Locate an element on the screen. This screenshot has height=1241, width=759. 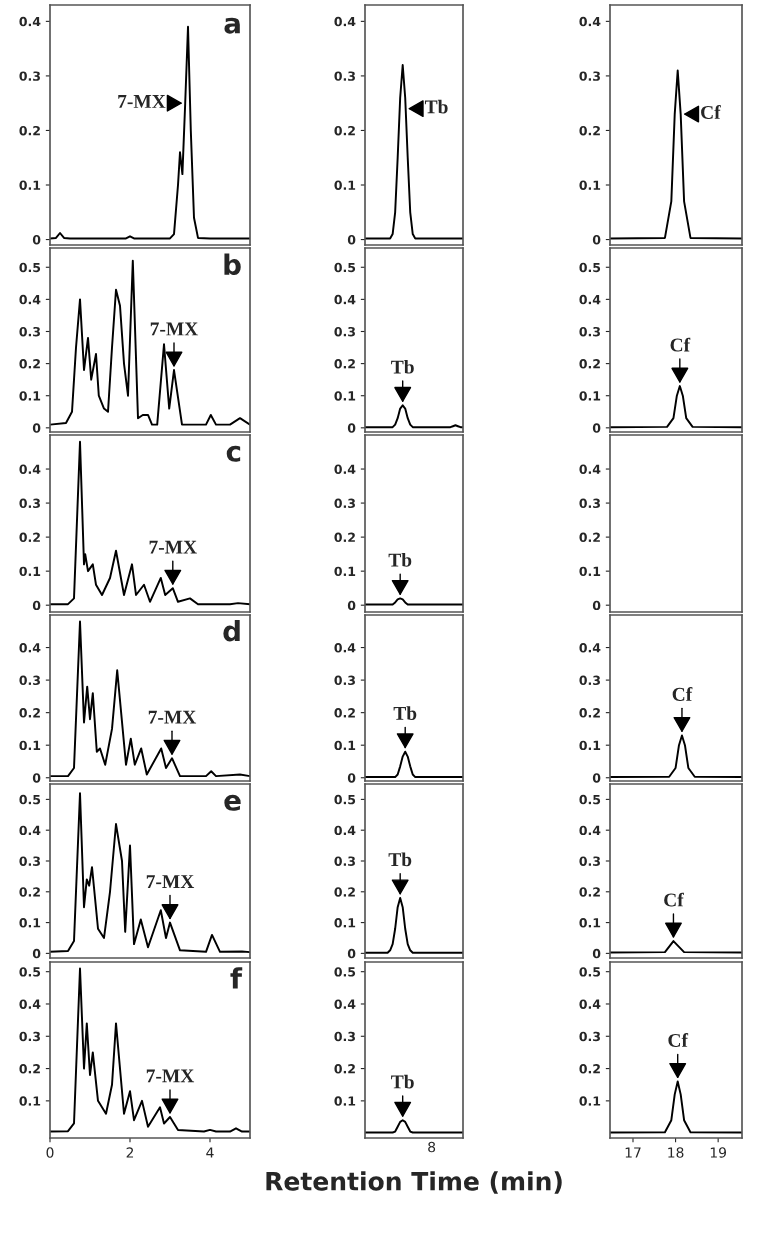
chart-title: a is located at coordinates (232, 25).